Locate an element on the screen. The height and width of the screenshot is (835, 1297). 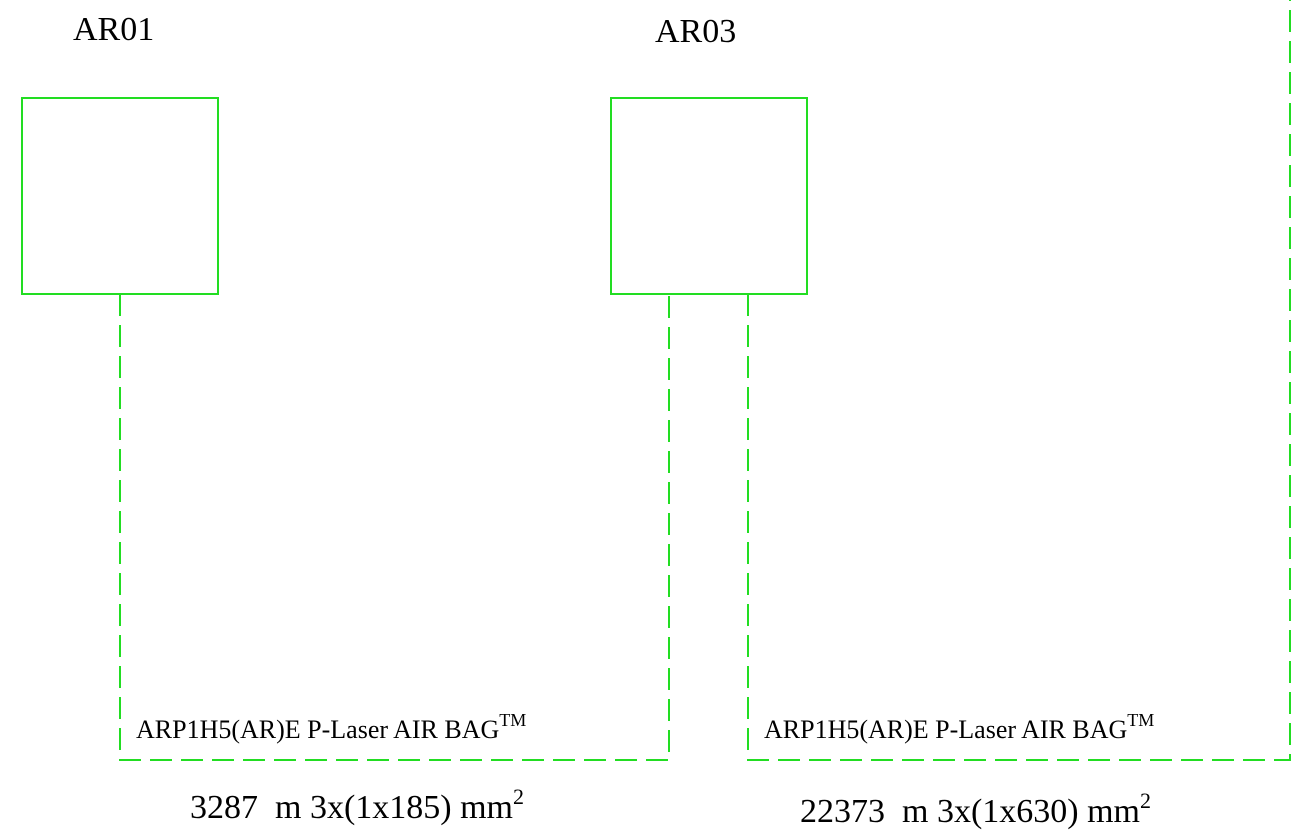
unit-box-ar03 is located at coordinates (709, 196).